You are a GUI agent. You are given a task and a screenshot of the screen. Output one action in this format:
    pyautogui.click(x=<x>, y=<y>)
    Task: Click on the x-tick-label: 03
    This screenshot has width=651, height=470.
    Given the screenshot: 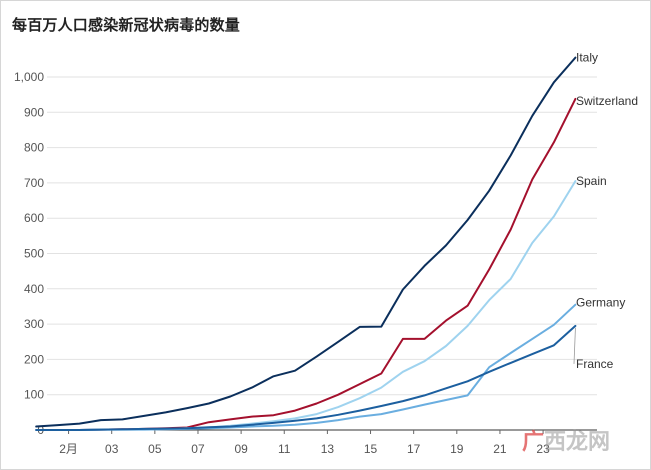 What is the action you would take?
    pyautogui.click(x=112, y=449)
    